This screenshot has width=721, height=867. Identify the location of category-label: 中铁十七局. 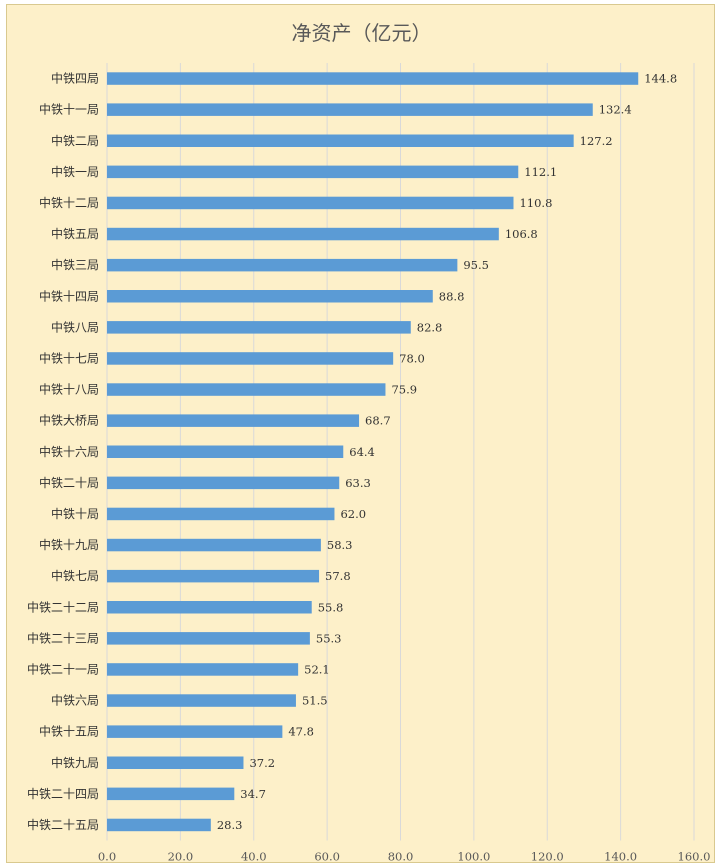
(69, 357).